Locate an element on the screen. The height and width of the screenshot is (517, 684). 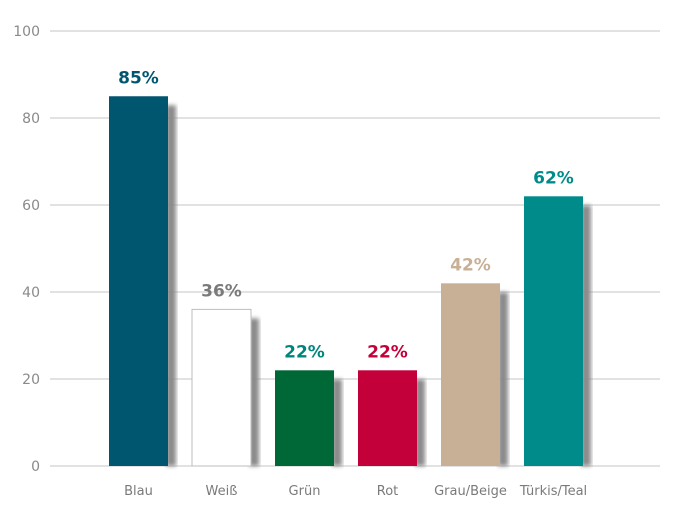
x-tick-label: Türkis/Teal is located at coordinates (553, 491).